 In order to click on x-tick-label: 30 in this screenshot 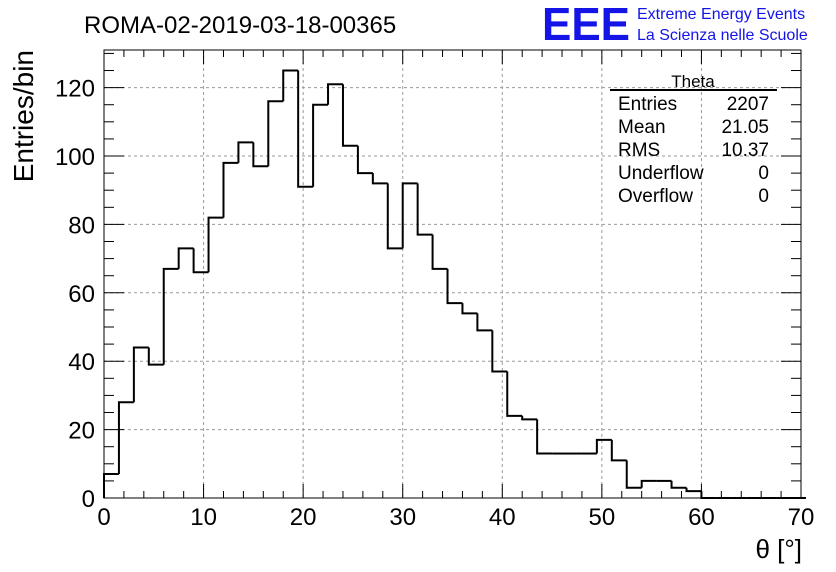, I will do `click(402, 517)`.